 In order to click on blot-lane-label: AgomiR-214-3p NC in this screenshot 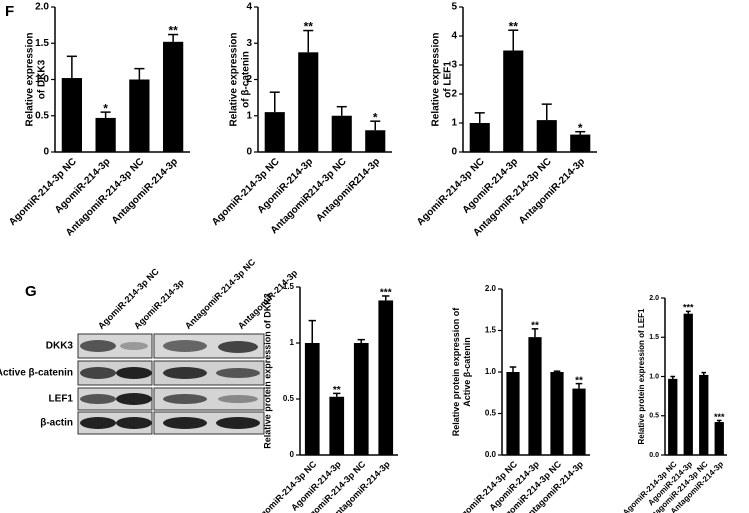, I will do `click(128, 298)`.